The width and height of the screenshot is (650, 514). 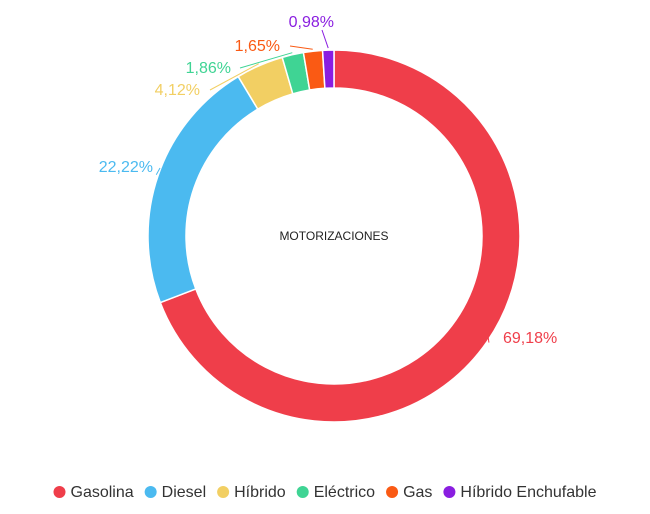 I want to click on slice-label-gas: 1,65%, so click(x=257, y=46).